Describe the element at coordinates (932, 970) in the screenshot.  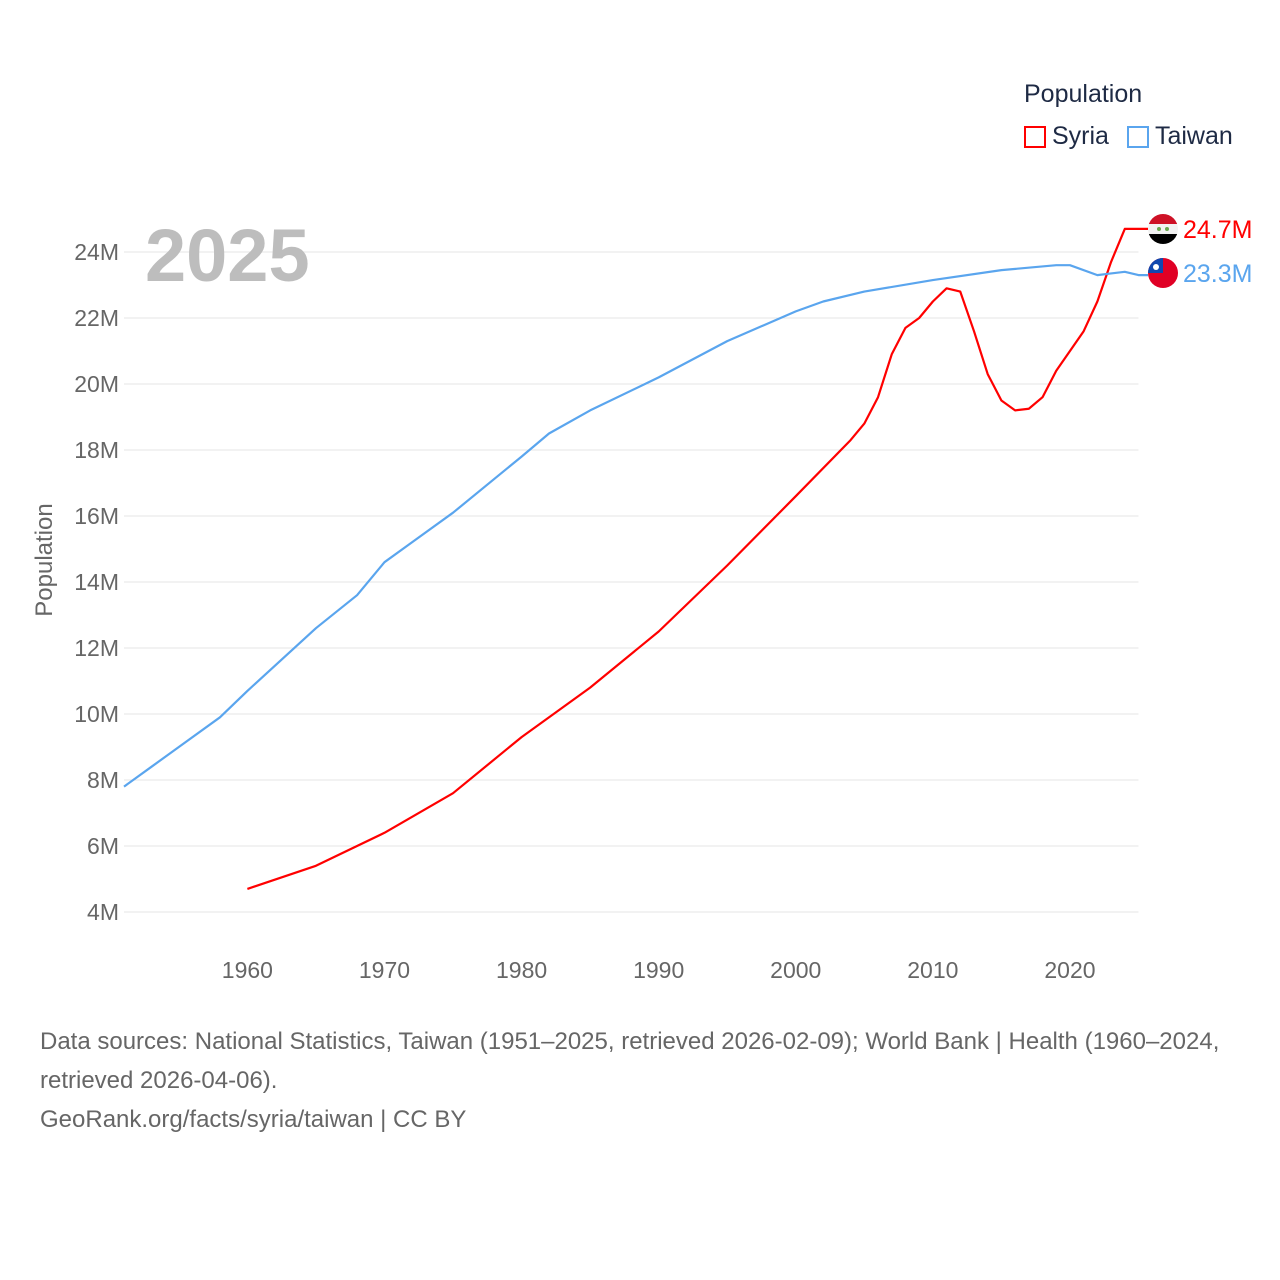
I see `x-tick-label: 2010` at that location.